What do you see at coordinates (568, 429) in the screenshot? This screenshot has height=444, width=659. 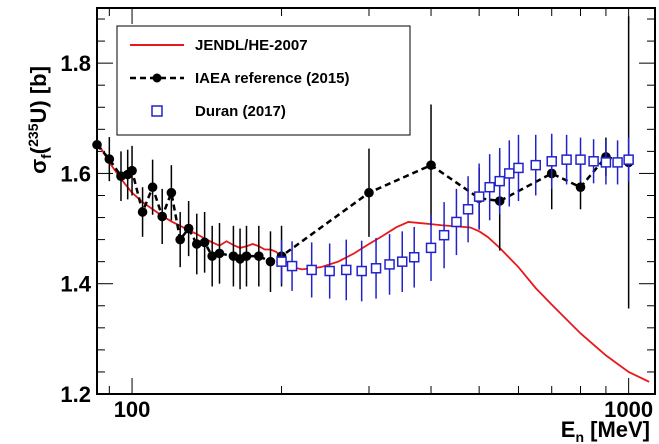 I see `x-axis-main: E` at bounding box center [568, 429].